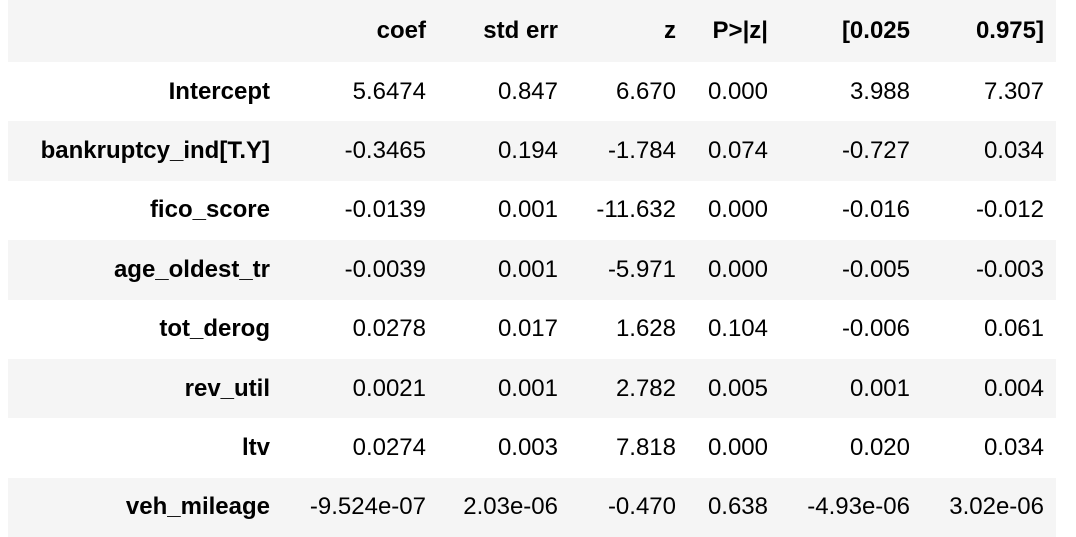 The width and height of the screenshot is (1076, 537). I want to click on cell: 0.020, so click(879, 448).